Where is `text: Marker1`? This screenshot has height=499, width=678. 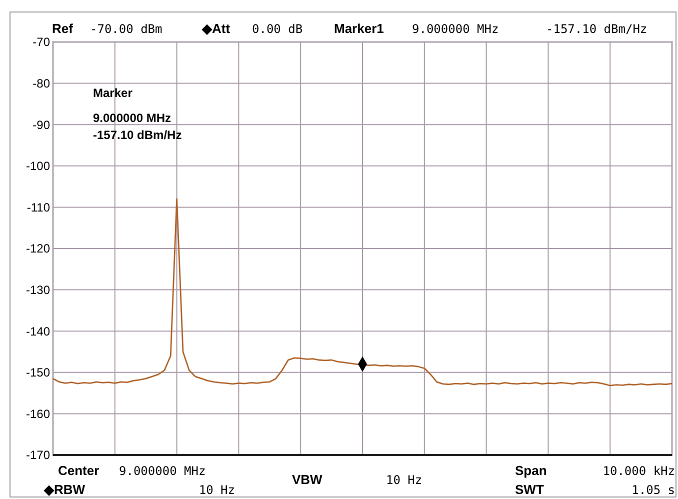 text: Marker1 is located at coordinates (359, 28).